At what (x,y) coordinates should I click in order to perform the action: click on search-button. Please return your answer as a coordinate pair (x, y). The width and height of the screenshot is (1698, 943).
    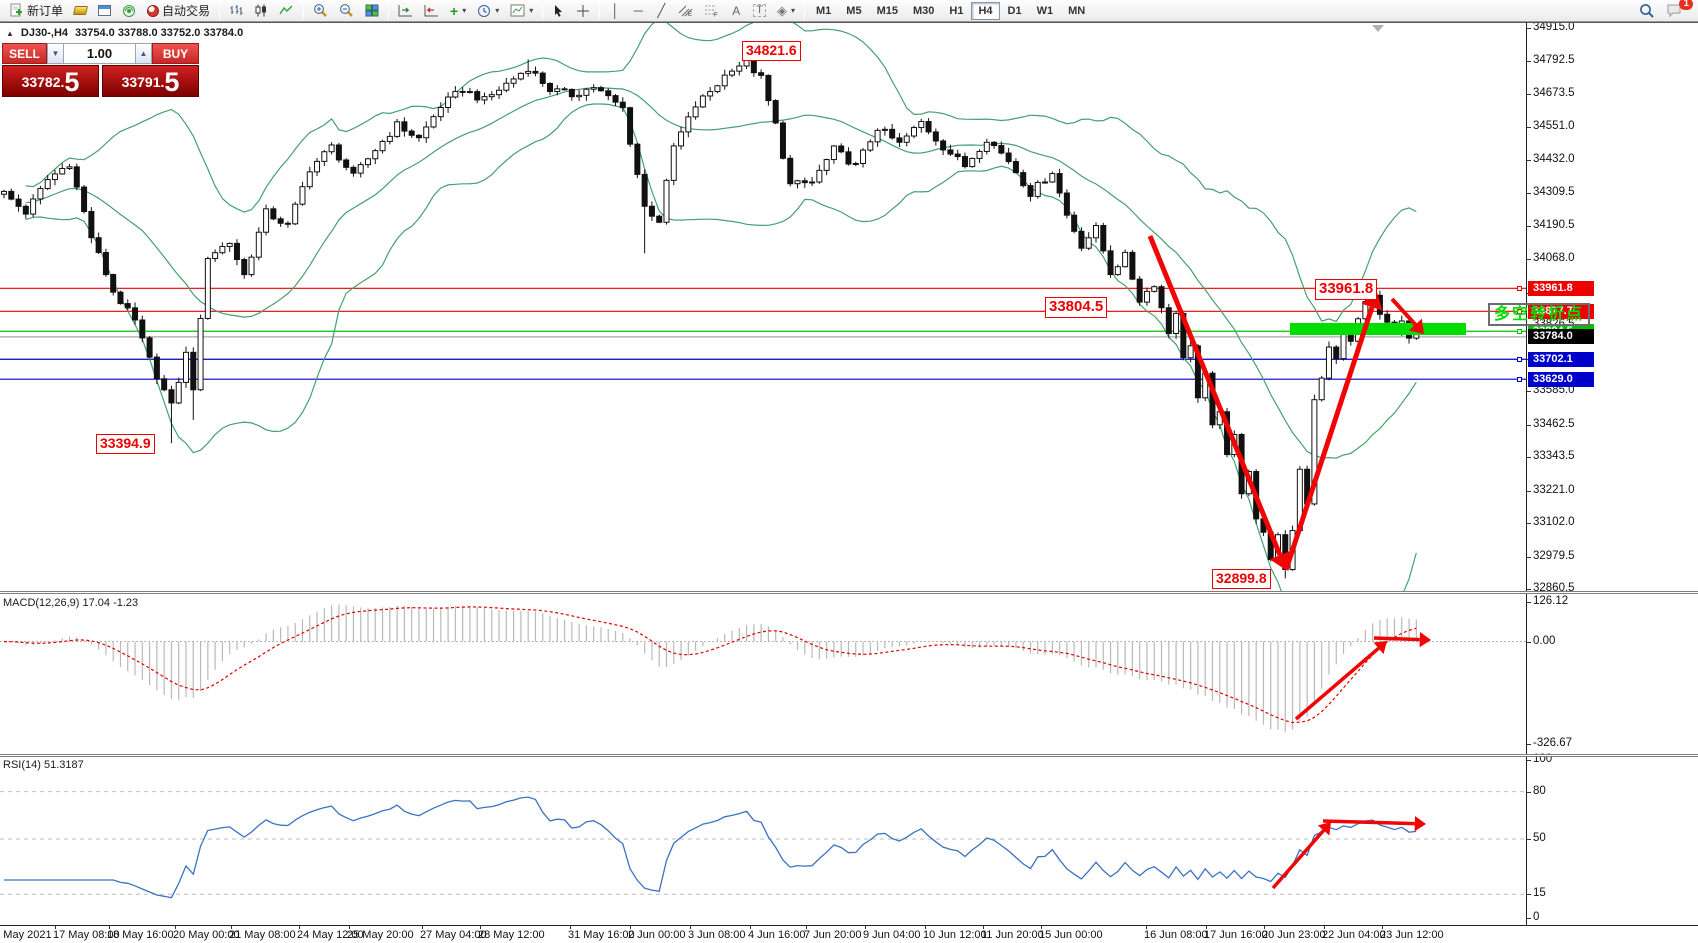
    Looking at the image, I should click on (1647, 11).